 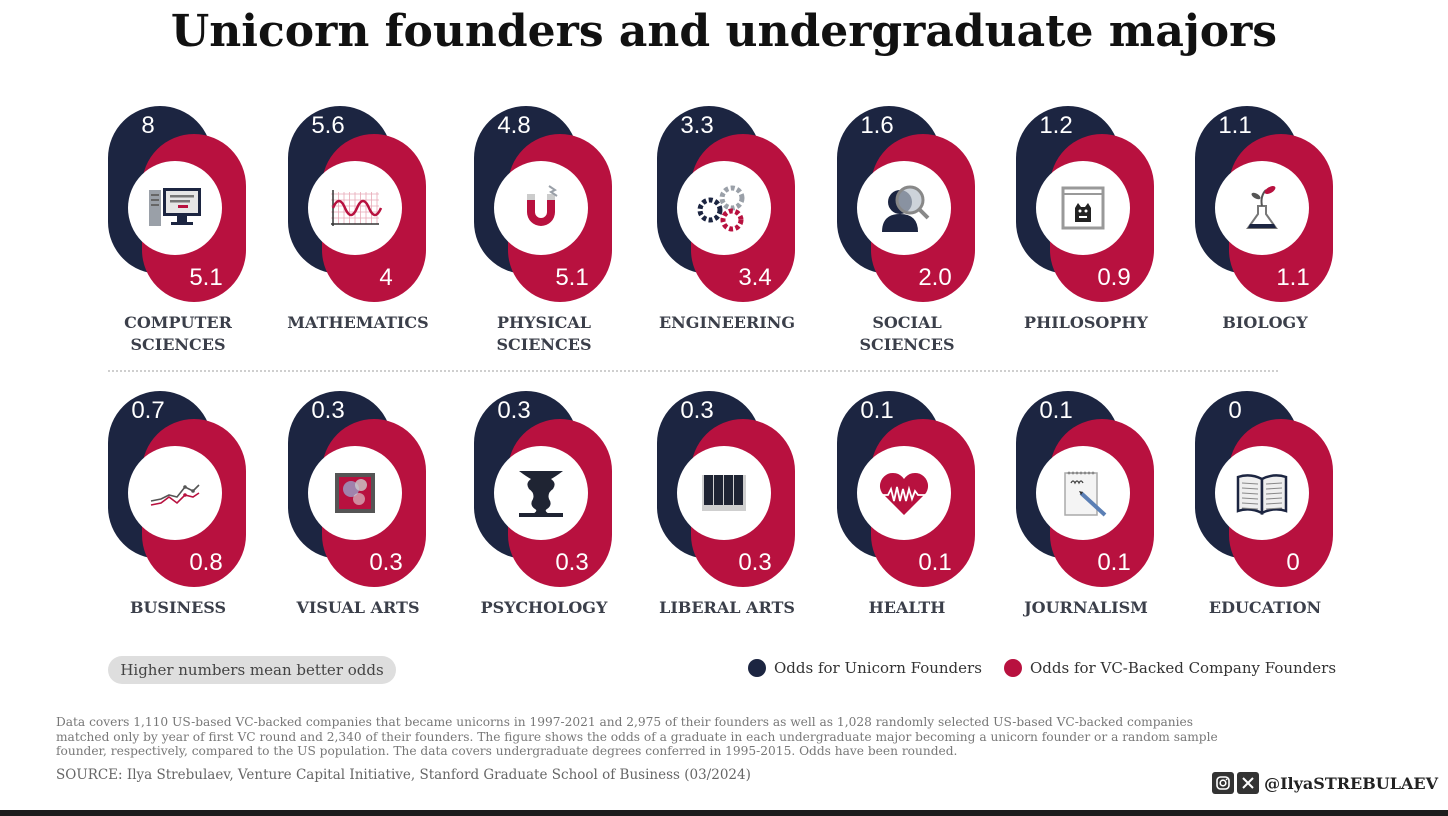 I want to click on major-label: BIOLOGY, so click(x=1265, y=322).